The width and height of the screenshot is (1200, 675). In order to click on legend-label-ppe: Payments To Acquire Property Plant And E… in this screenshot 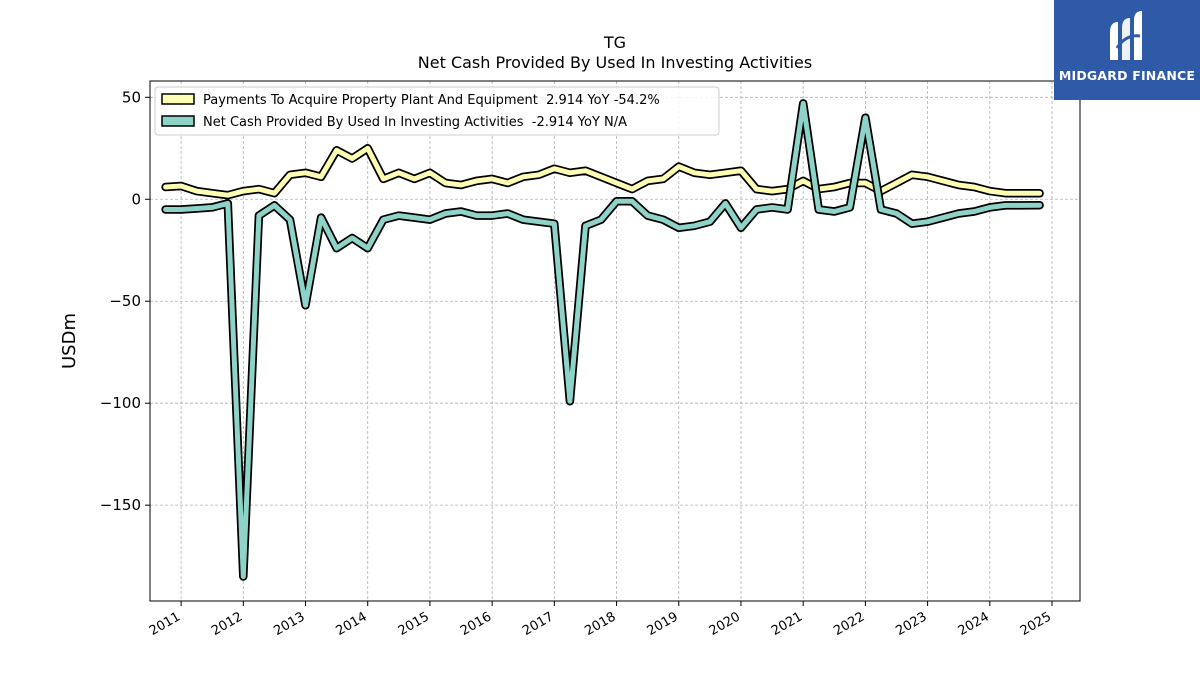, I will do `click(431, 100)`.